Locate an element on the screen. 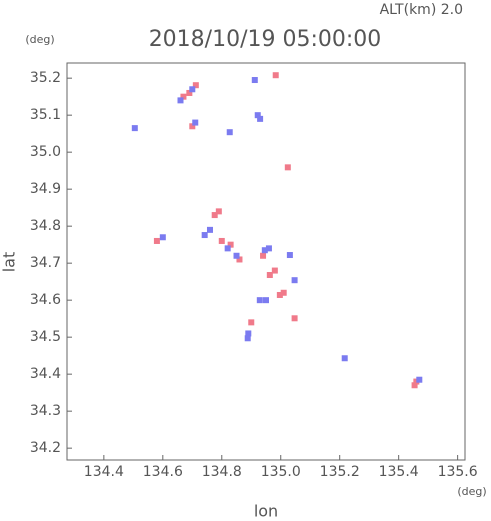 Image resolution: width=491 pixels, height=521 pixels. y-tick-label: 35.2 is located at coordinates (45, 78).